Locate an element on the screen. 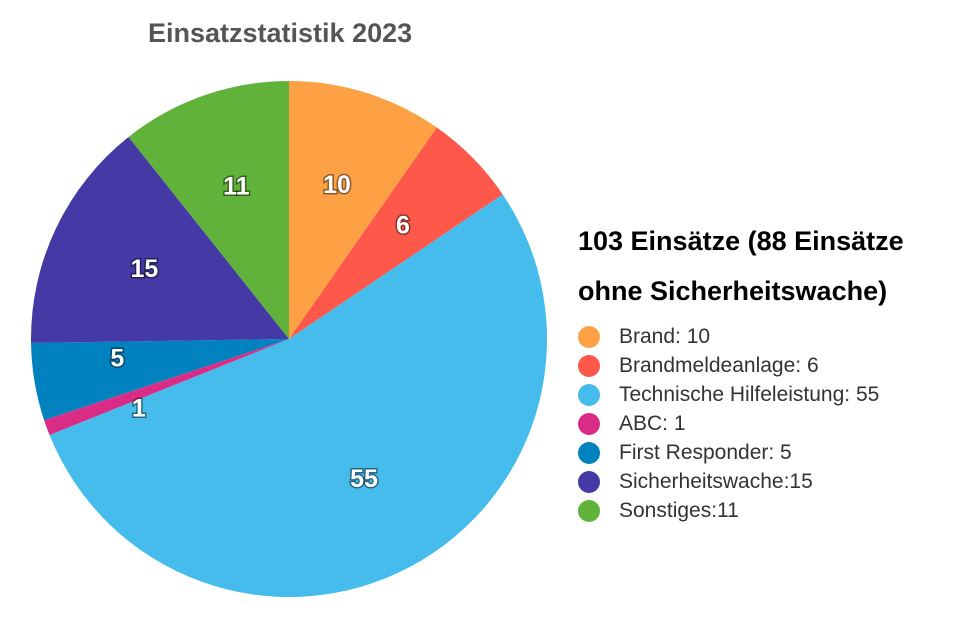  legend-item: Sicherheitswache:15 is located at coordinates (768, 481).